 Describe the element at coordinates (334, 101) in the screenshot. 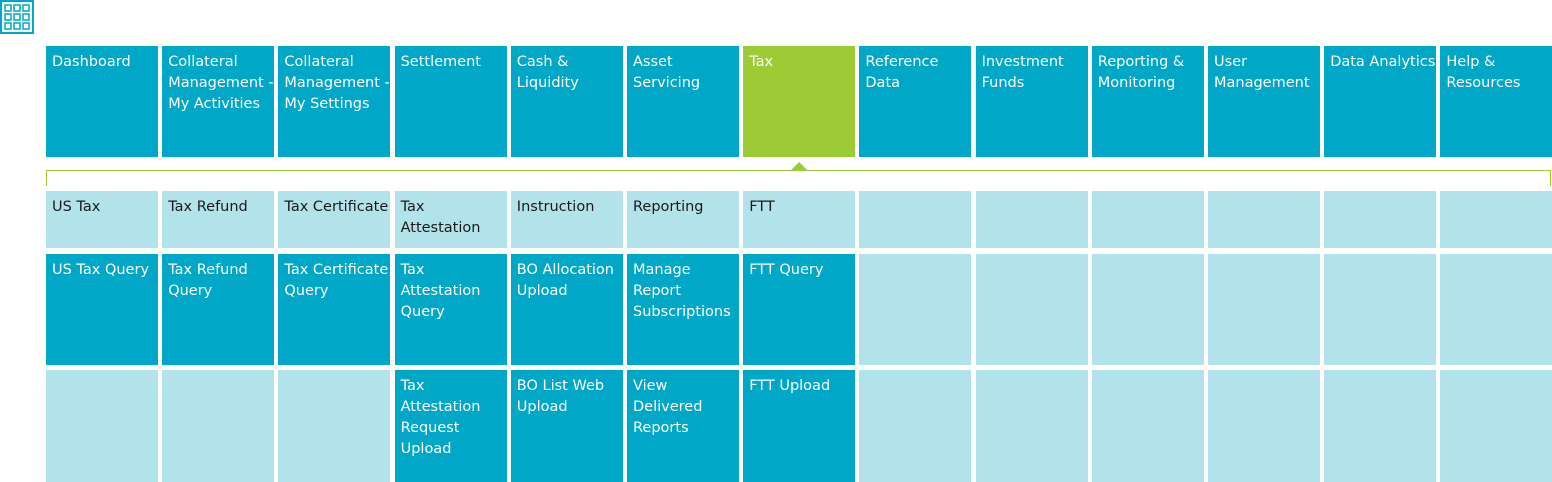

I see `menu-tab: Collateral Management - My Settings` at that location.